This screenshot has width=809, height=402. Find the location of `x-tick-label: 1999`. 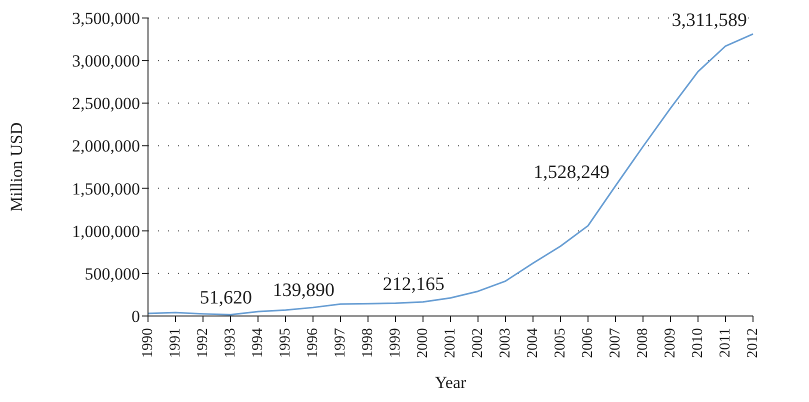

x-tick-label: 1999 is located at coordinates (396, 343).